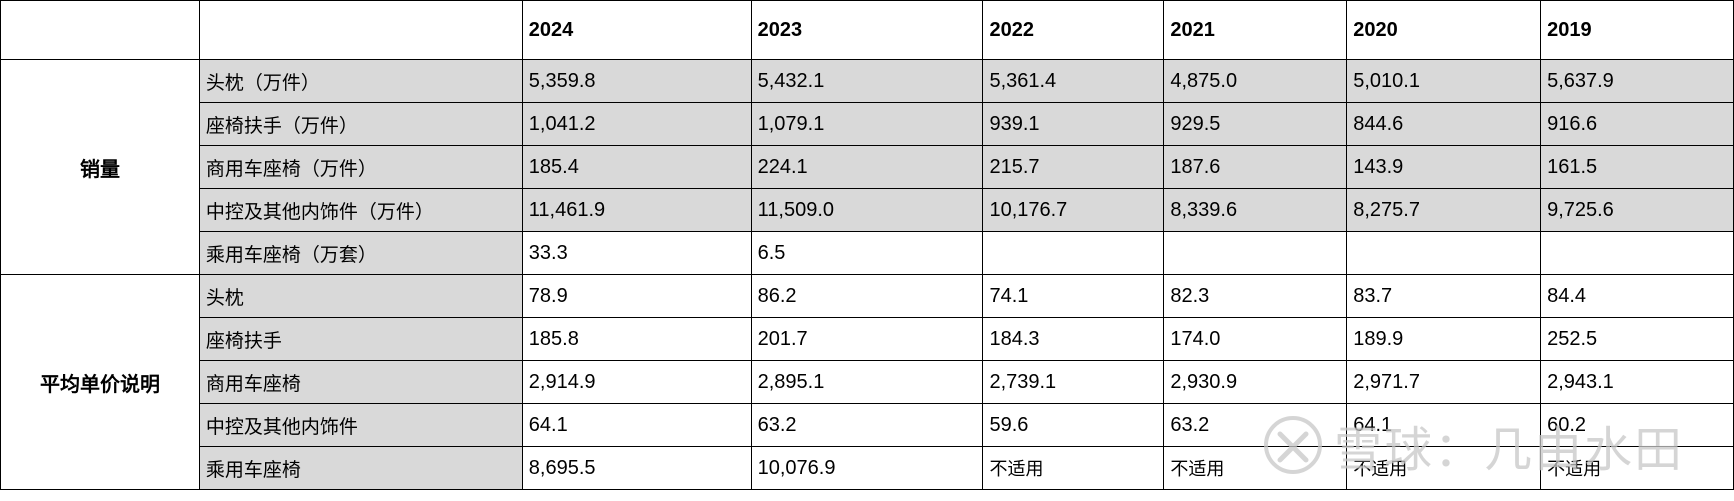  I want to click on value-cell: 1,041.2, so click(636, 124).